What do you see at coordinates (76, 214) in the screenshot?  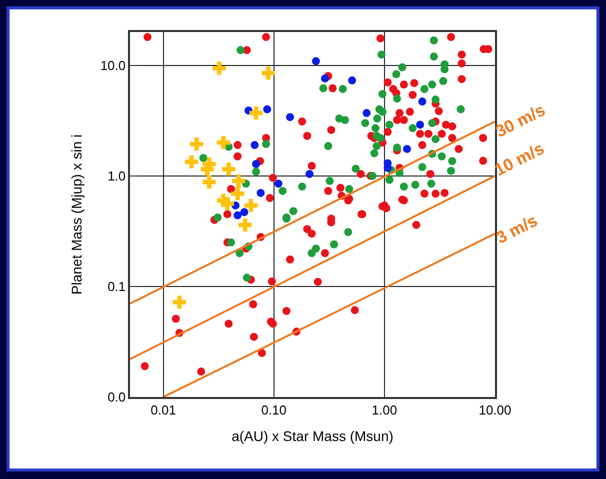 I see `y-axis-title: Planet Mass (Mjup) x sin i` at bounding box center [76, 214].